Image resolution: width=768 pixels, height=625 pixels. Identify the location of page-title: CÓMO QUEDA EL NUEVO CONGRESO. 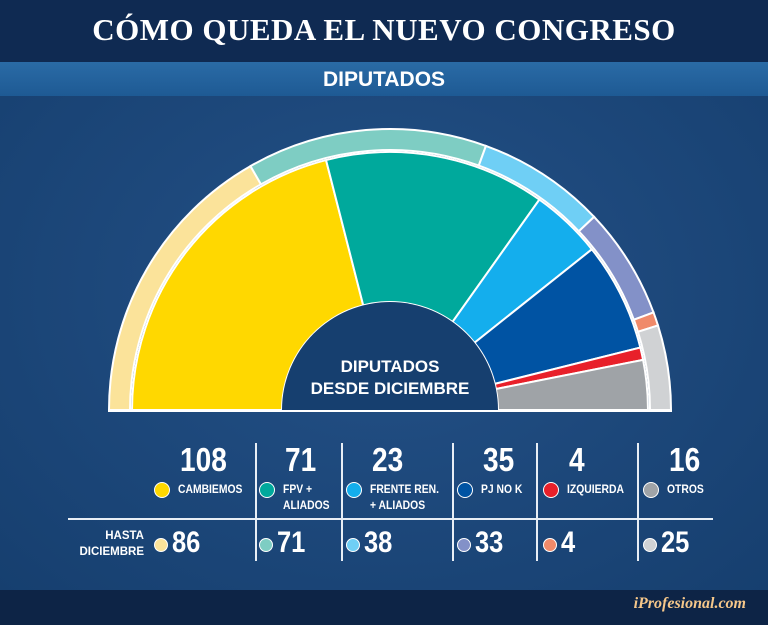
(384, 29).